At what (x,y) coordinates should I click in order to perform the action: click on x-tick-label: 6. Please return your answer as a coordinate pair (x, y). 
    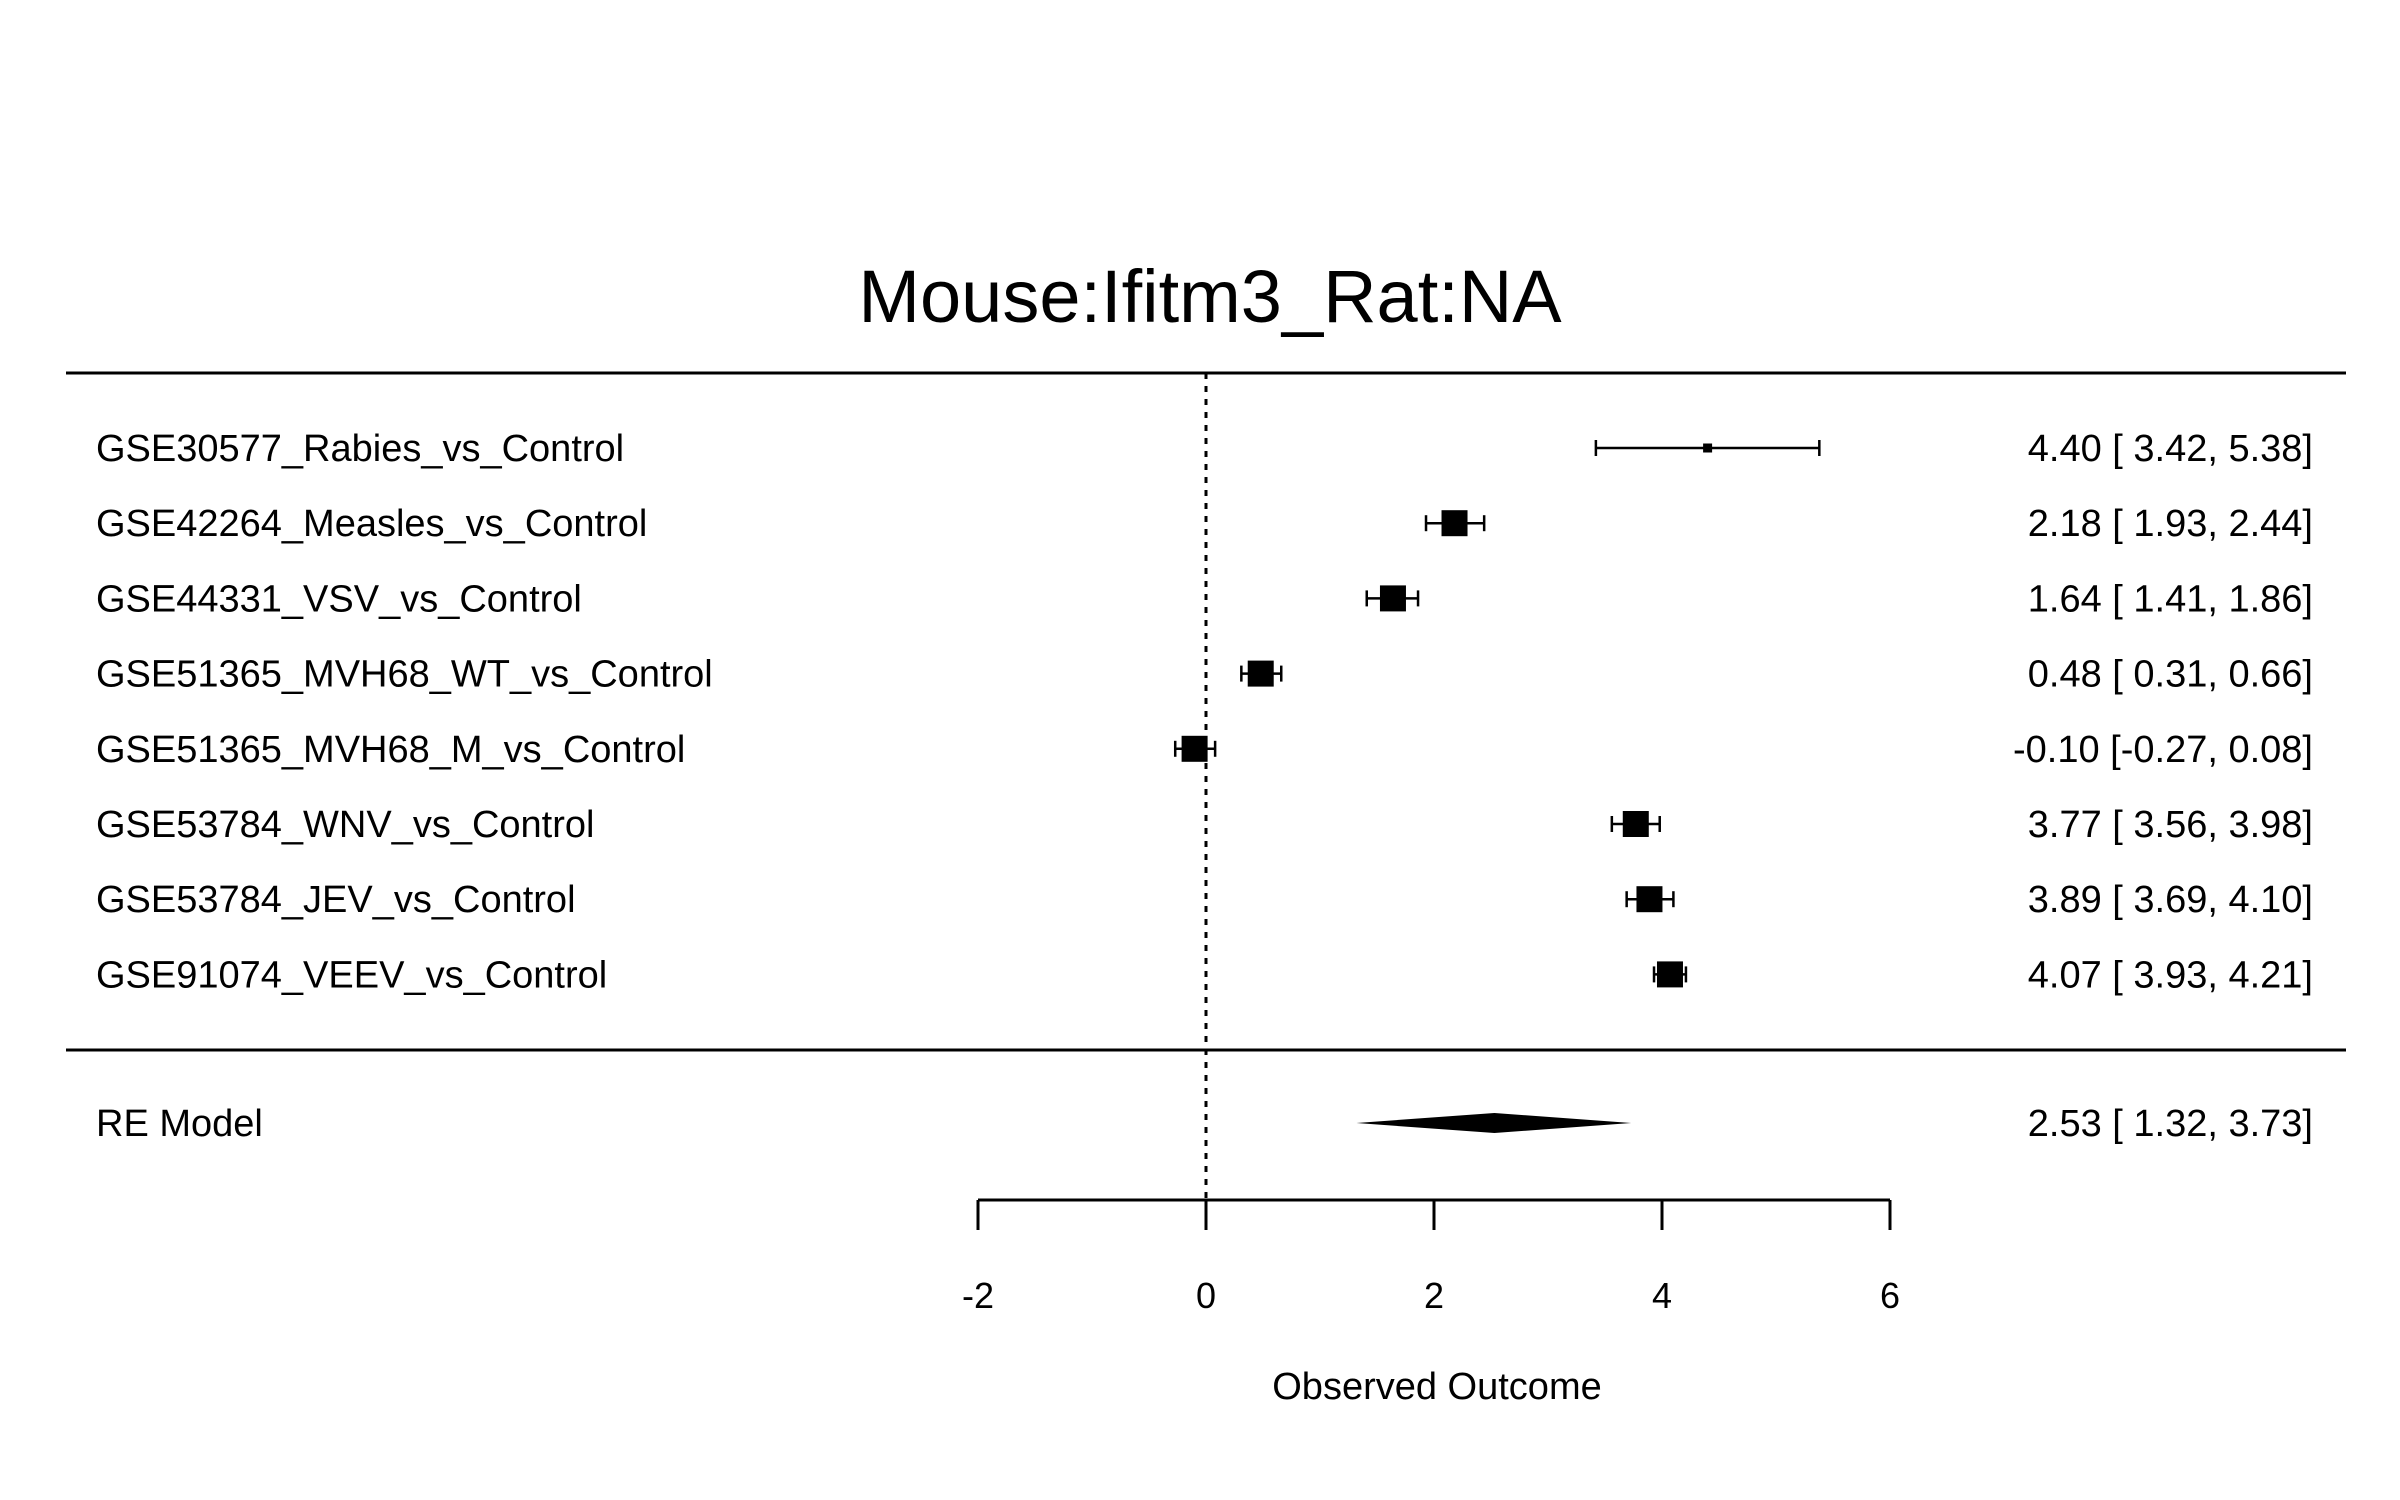
    Looking at the image, I should click on (1890, 1295).